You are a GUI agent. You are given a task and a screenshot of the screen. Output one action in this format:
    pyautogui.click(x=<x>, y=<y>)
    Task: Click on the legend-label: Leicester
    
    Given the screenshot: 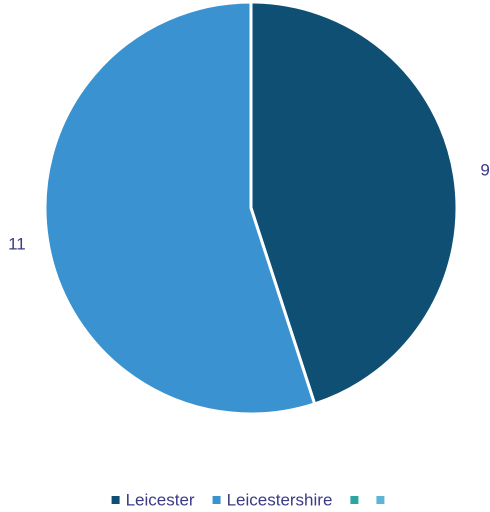 What is the action you would take?
    pyautogui.click(x=160, y=499)
    